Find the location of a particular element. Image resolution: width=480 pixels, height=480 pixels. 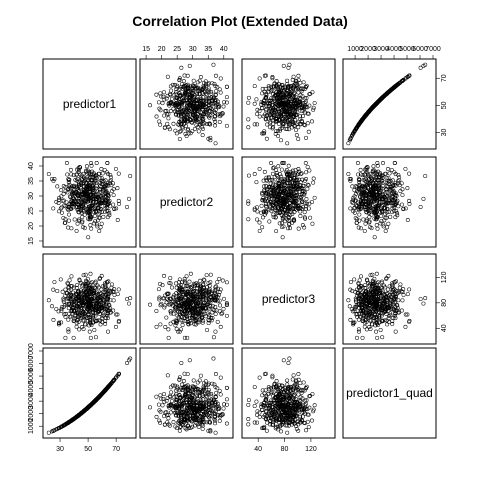

diagonal-label-predictor3: predictor3 is located at coordinates (289, 299).